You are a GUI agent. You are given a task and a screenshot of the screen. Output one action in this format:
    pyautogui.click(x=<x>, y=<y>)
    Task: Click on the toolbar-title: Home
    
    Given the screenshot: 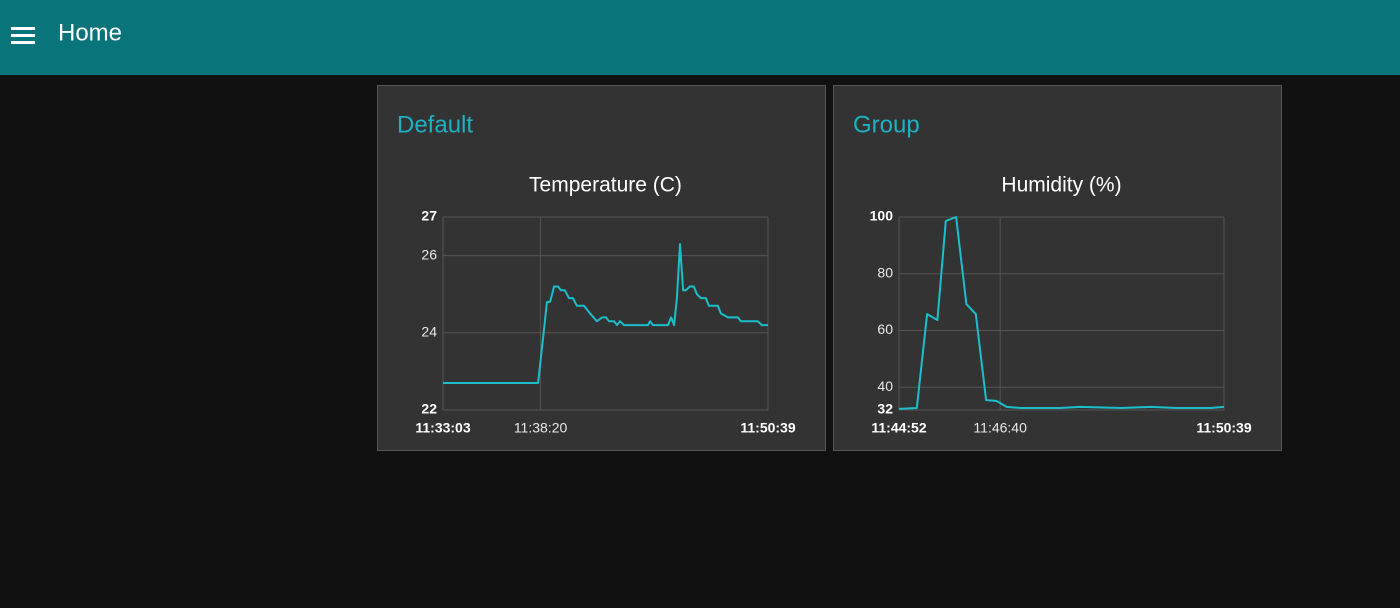 What is the action you would take?
    pyautogui.click(x=90, y=32)
    